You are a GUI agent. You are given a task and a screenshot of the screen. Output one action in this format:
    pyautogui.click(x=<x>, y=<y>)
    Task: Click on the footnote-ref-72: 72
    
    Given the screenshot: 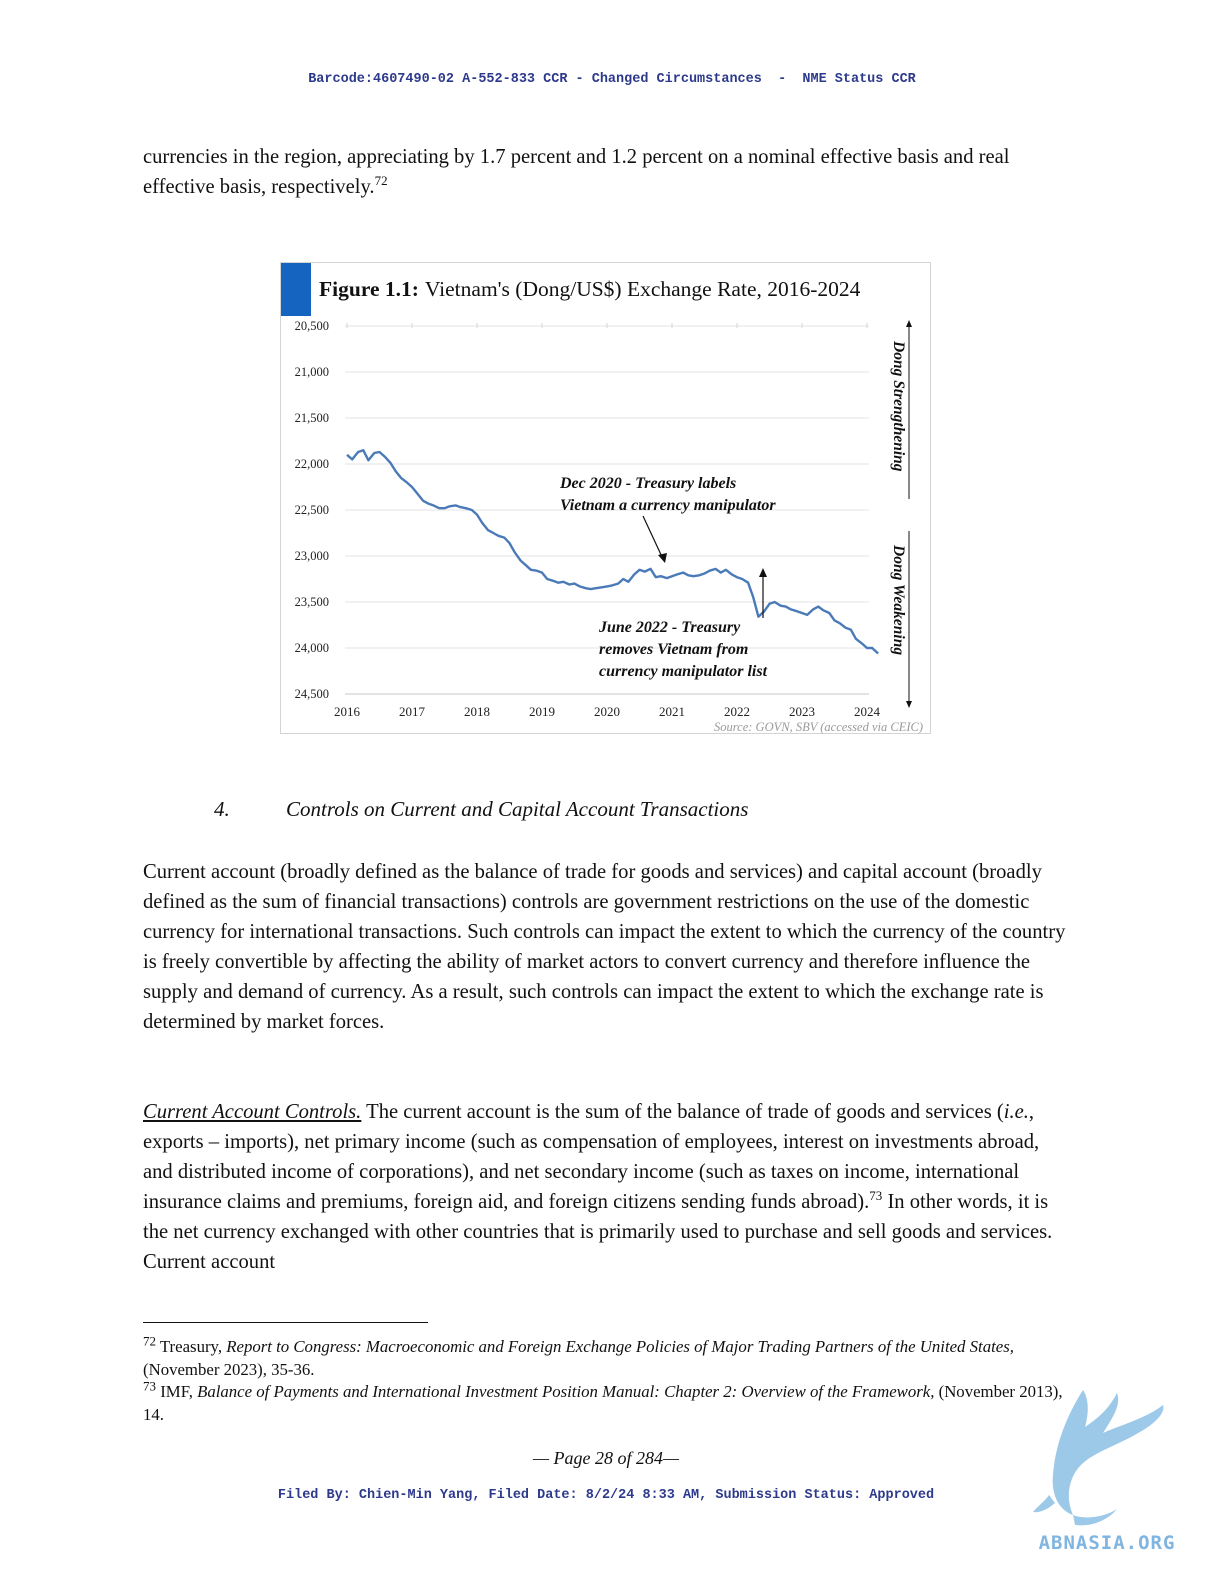 What is the action you would take?
    pyautogui.click(x=381, y=181)
    